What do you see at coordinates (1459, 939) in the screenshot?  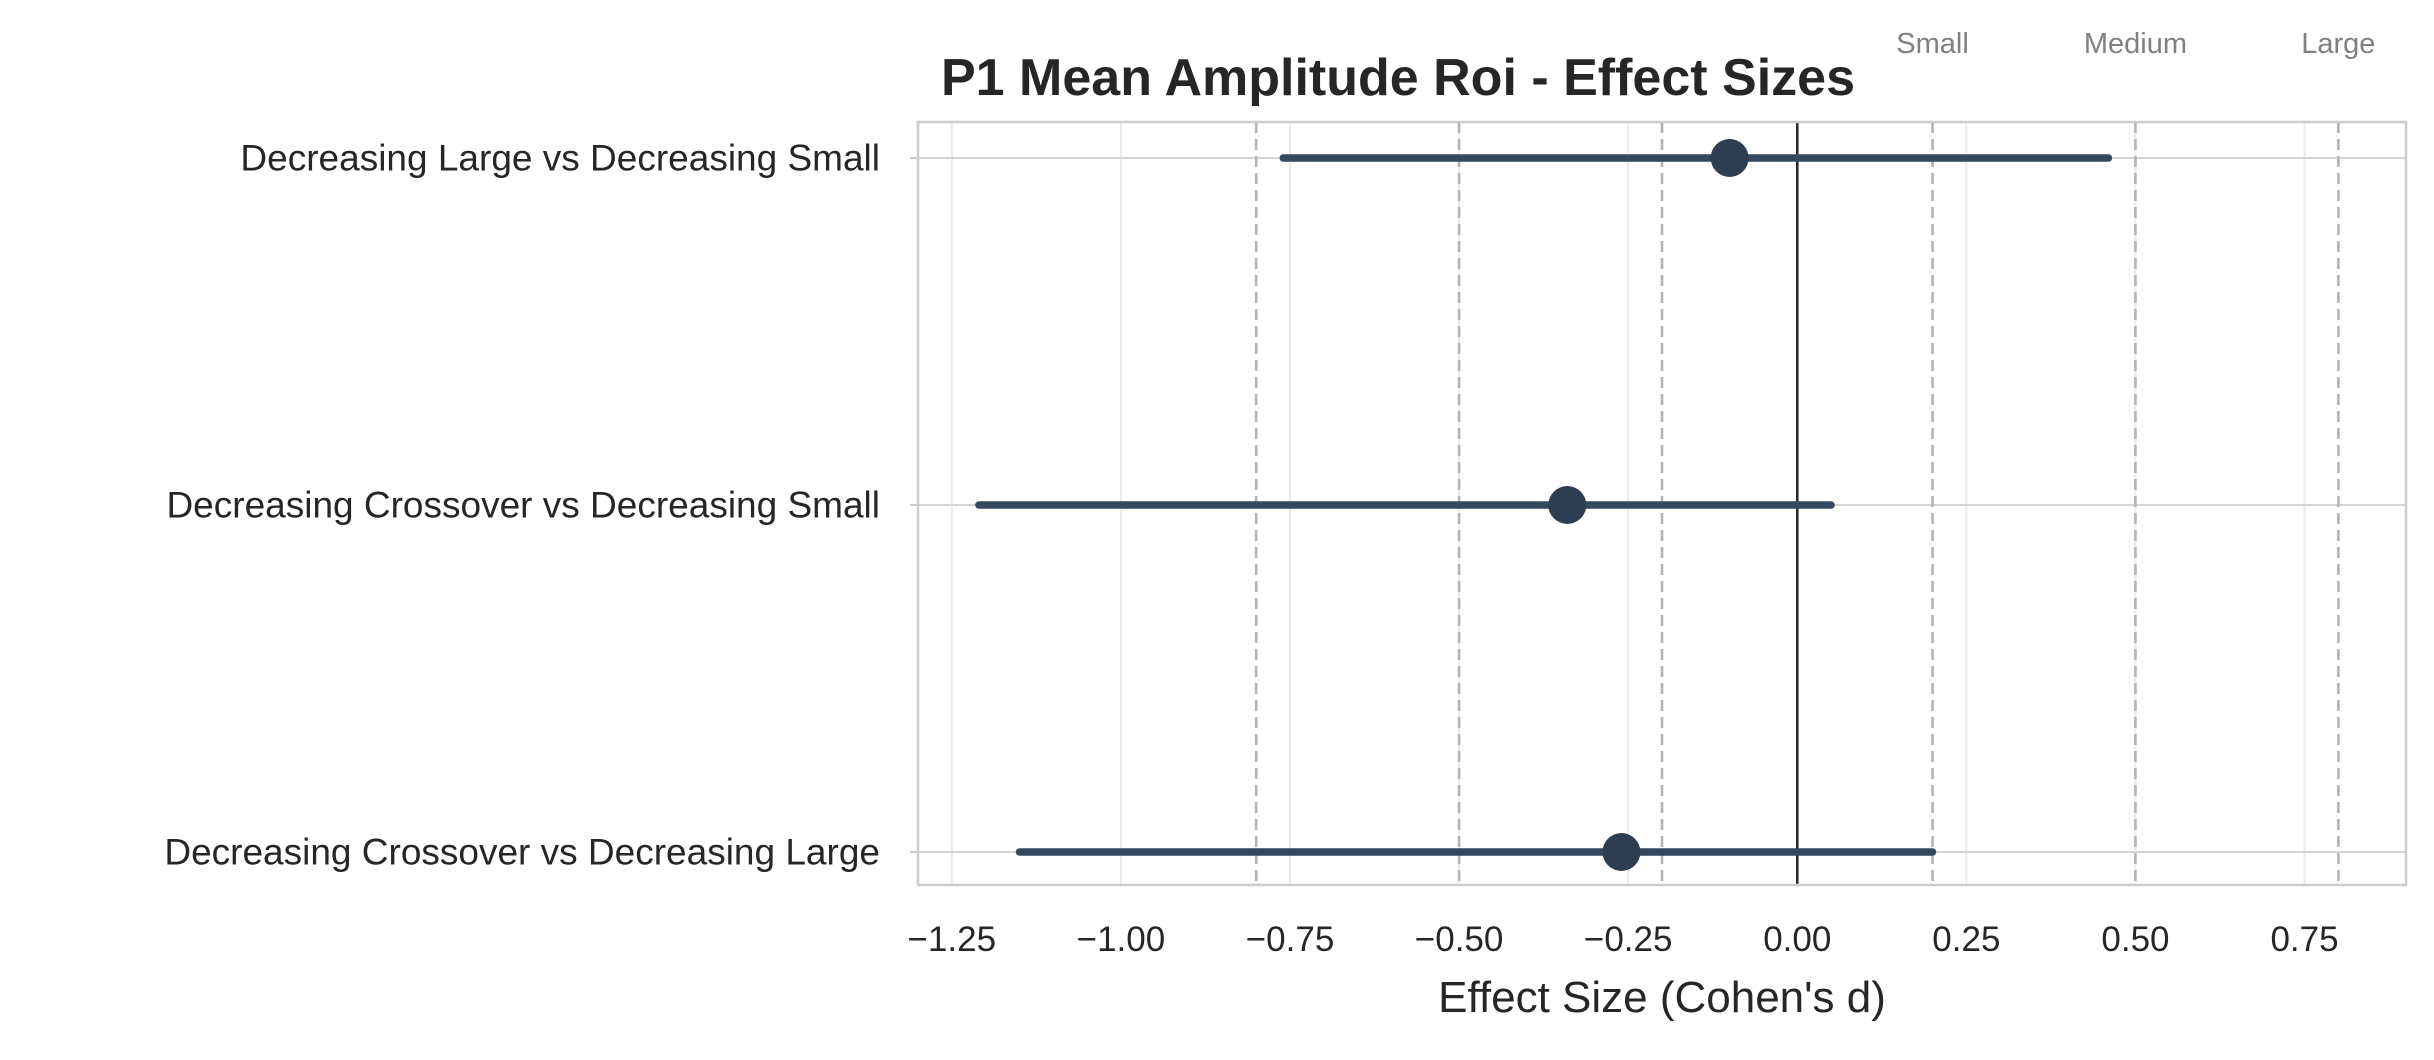 I see `x-tick-label: −0.50` at bounding box center [1459, 939].